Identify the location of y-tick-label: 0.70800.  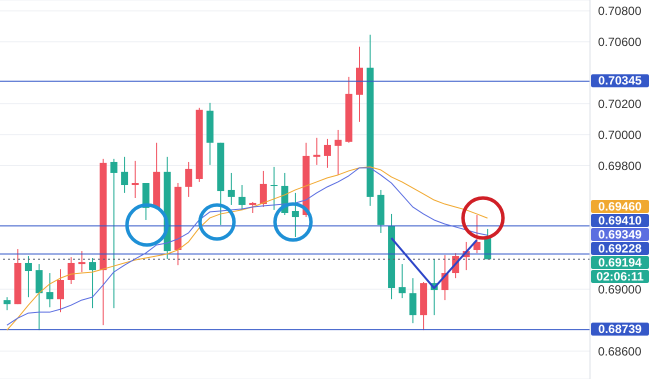
(620, 11).